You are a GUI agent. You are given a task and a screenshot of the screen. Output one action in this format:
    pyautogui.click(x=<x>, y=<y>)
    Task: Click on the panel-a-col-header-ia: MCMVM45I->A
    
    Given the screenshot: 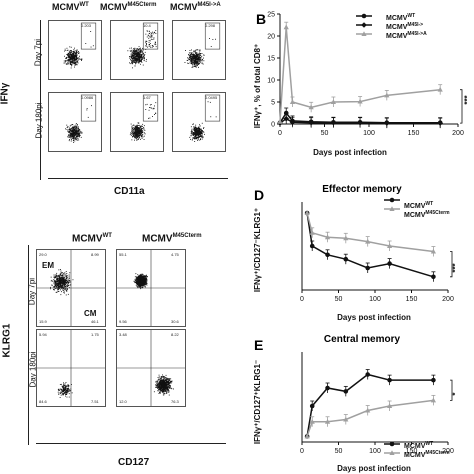 What is the action you would take?
    pyautogui.click(x=195, y=7)
    